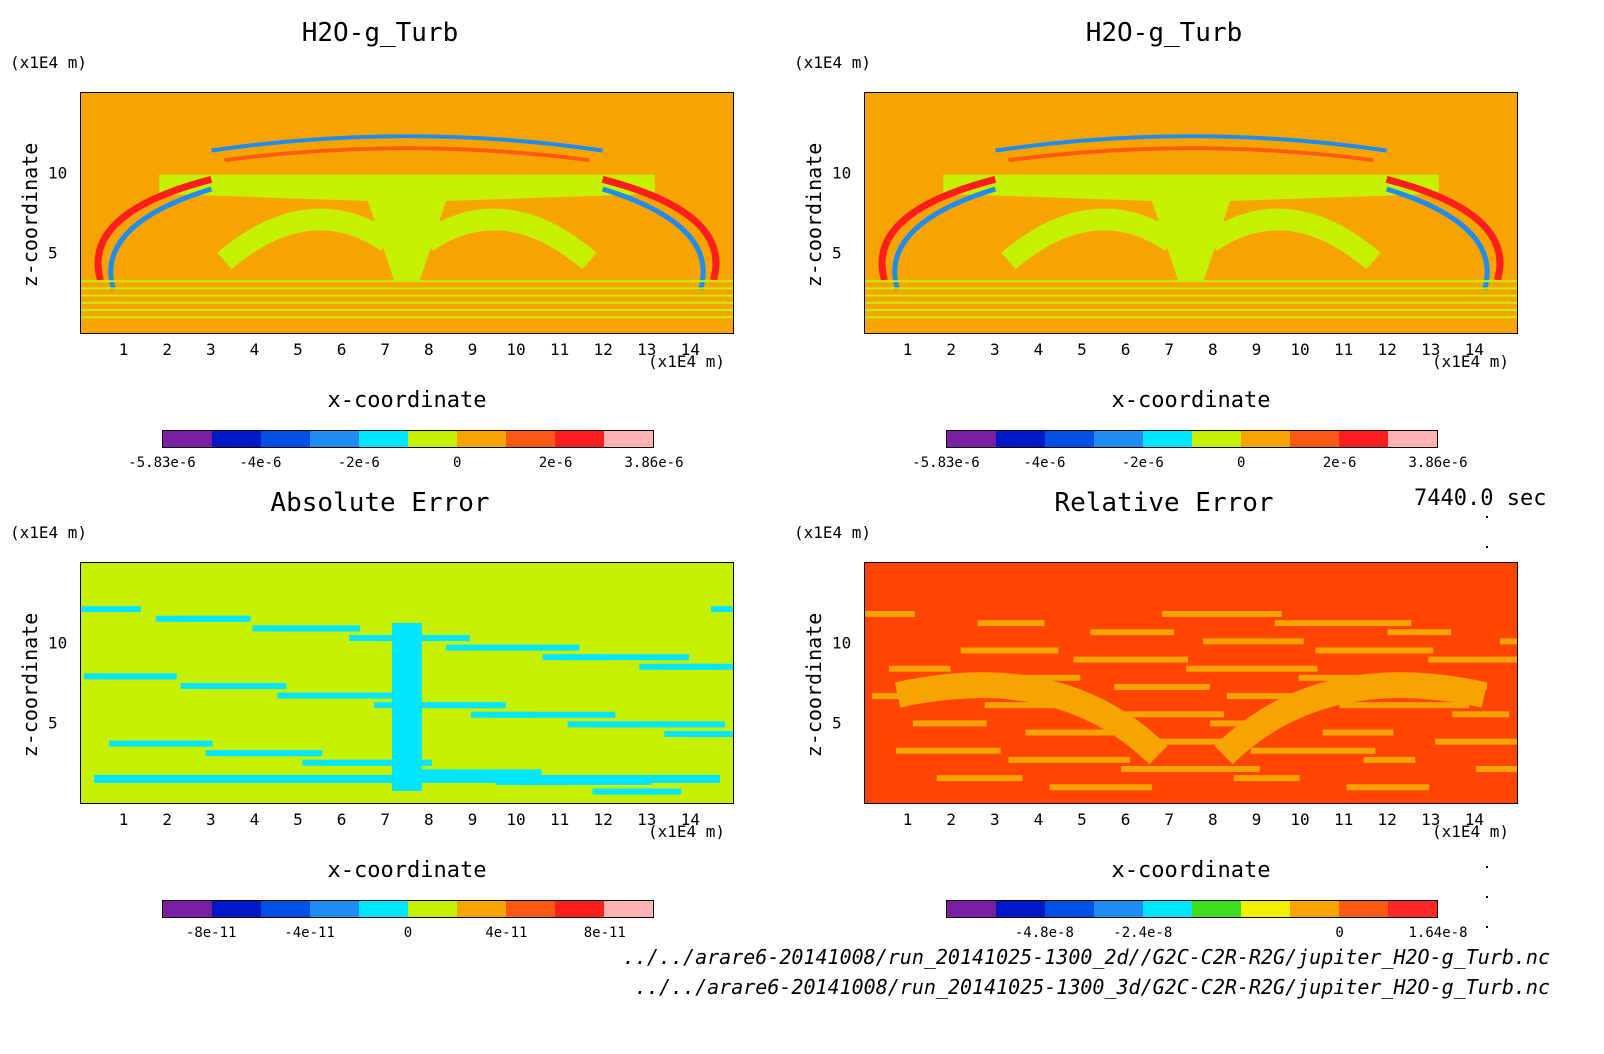 This screenshot has width=1604, height=1054. I want to click on heatmap-plot-area, so click(407, 683).